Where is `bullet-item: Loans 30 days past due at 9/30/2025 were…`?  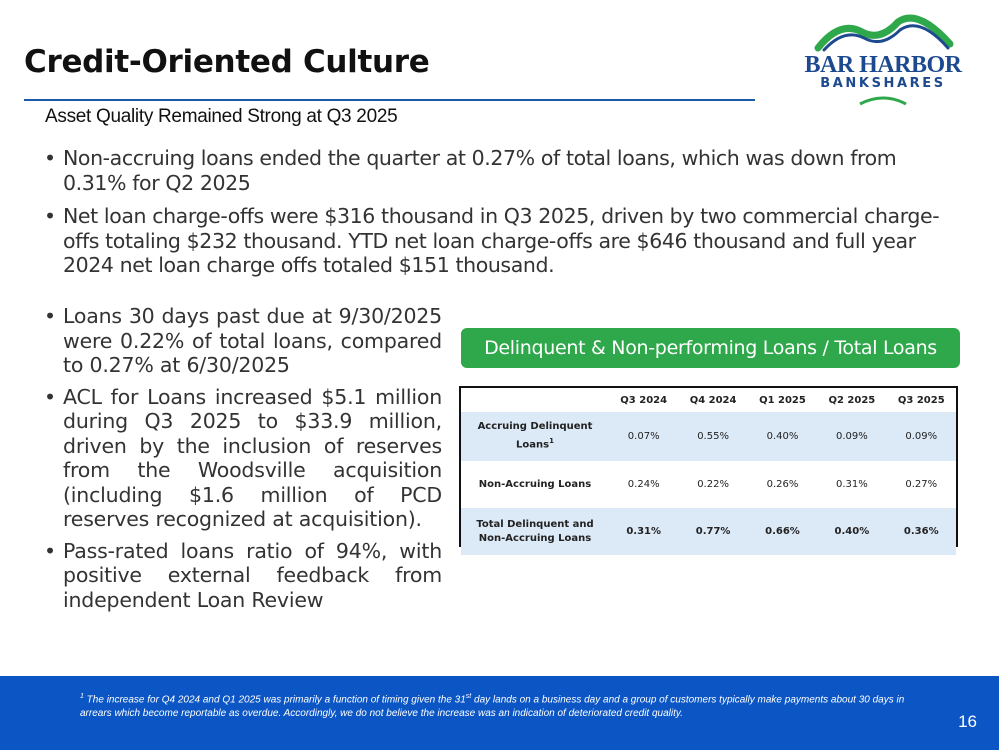 bullet-item: Loans 30 days past due at 9/30/2025 were… is located at coordinates (243, 341).